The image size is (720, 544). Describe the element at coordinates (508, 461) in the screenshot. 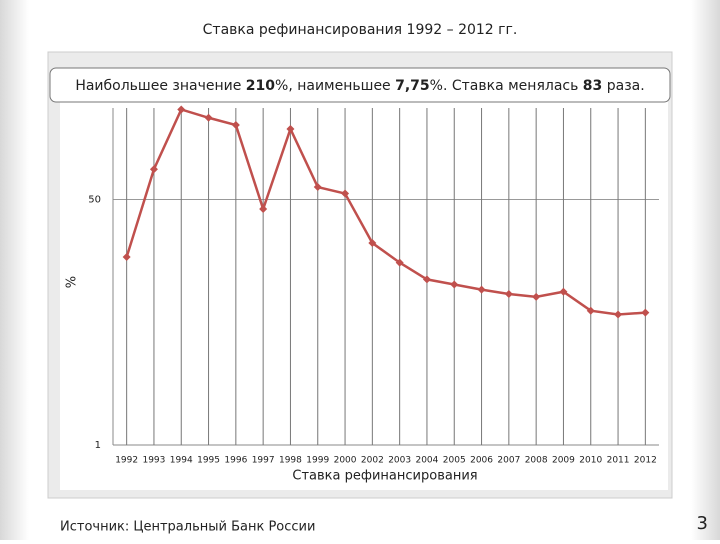

I see `x-tick-label: 2007` at that location.